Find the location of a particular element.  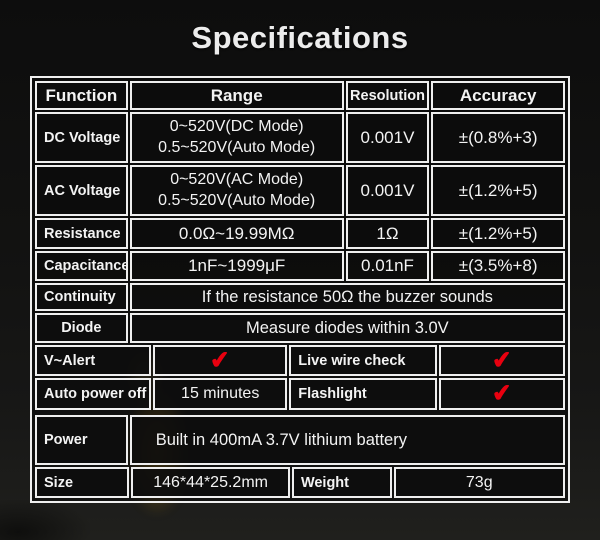

weight-label: Weight is located at coordinates (341, 482).